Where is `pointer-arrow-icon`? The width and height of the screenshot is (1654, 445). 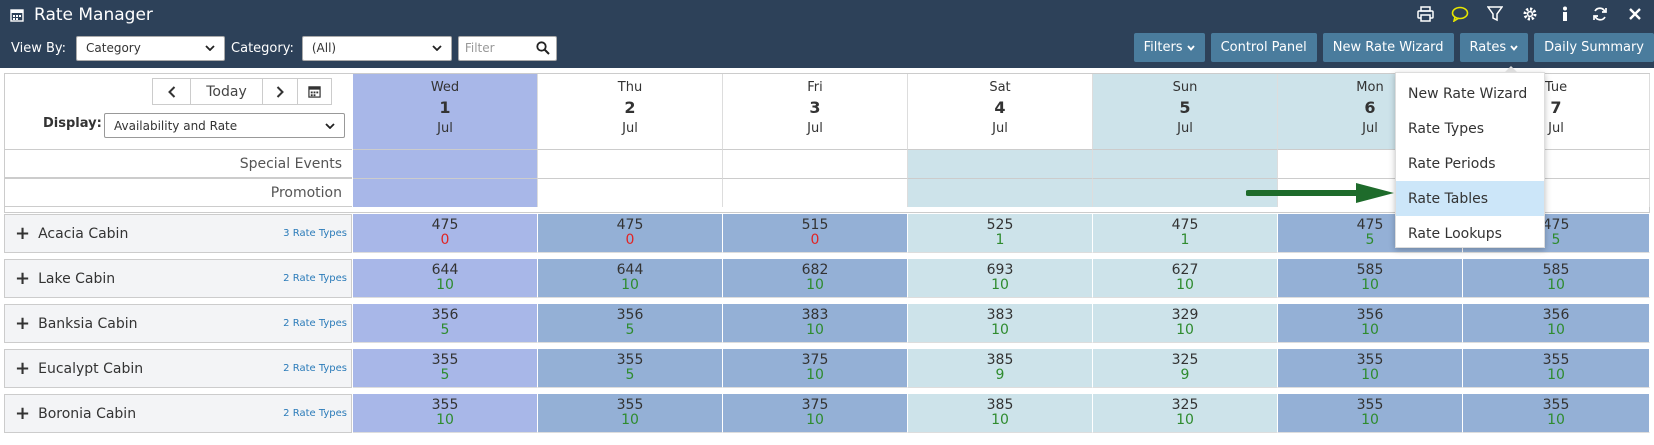
pointer-arrow-icon is located at coordinates (1320, 193).